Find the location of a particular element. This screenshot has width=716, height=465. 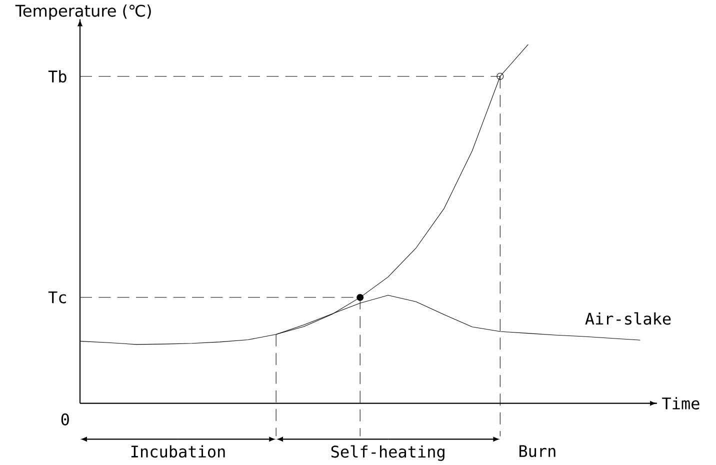

ref-line-label: Tb is located at coordinates (57, 76).